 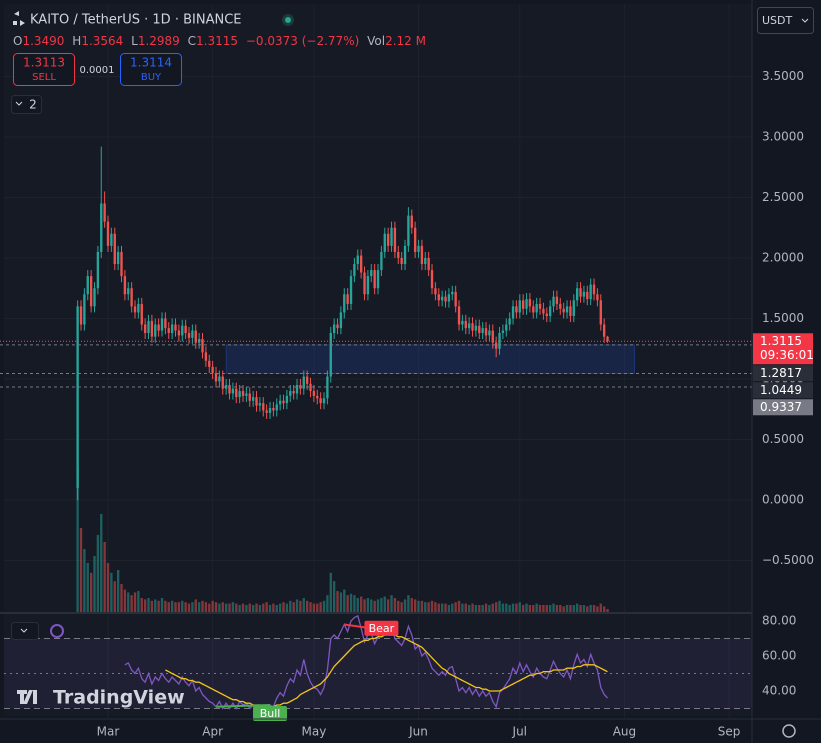 I want to click on quote-value: 1.2989, so click(x=159, y=41).